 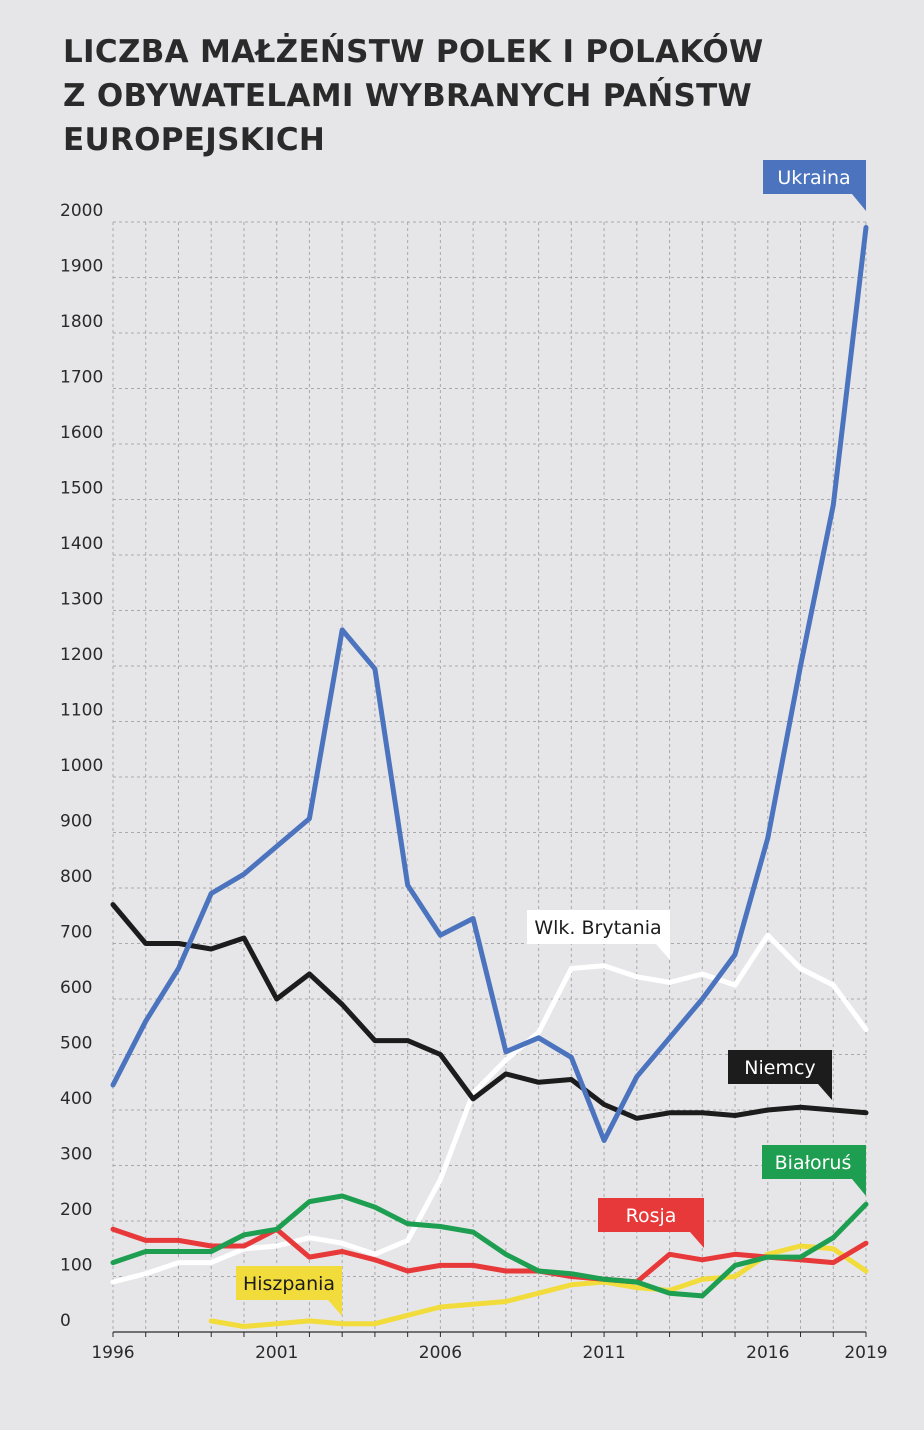 I want to click on label-wlk-brytania: Wlk. Brytania, so click(x=598, y=935).